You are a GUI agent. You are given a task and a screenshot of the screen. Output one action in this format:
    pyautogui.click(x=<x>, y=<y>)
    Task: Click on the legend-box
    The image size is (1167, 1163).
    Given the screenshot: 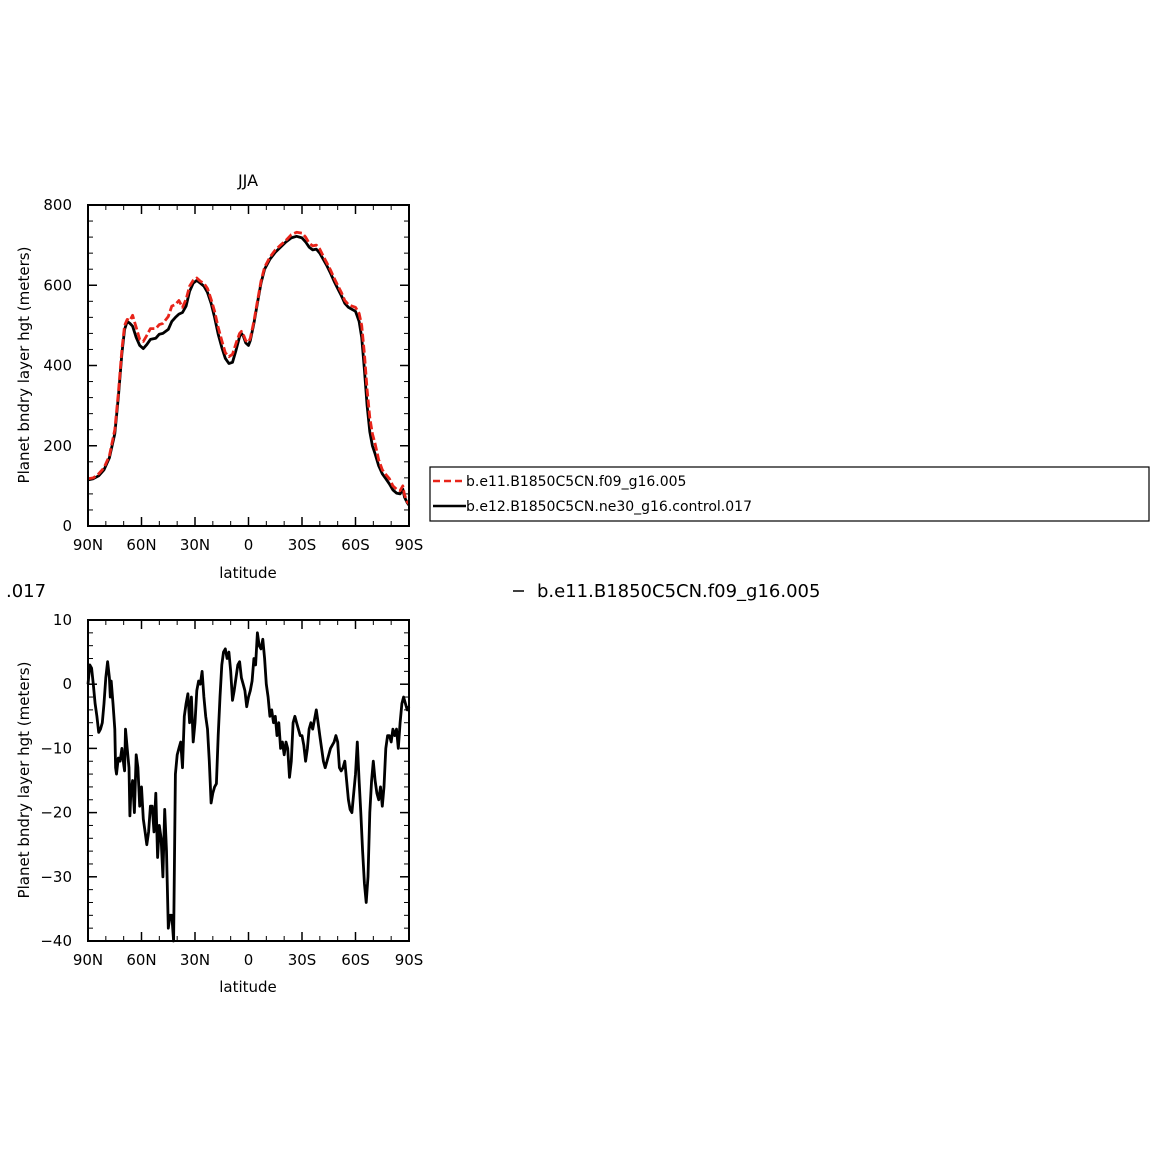 What is the action you would take?
    pyautogui.click(x=789, y=494)
    